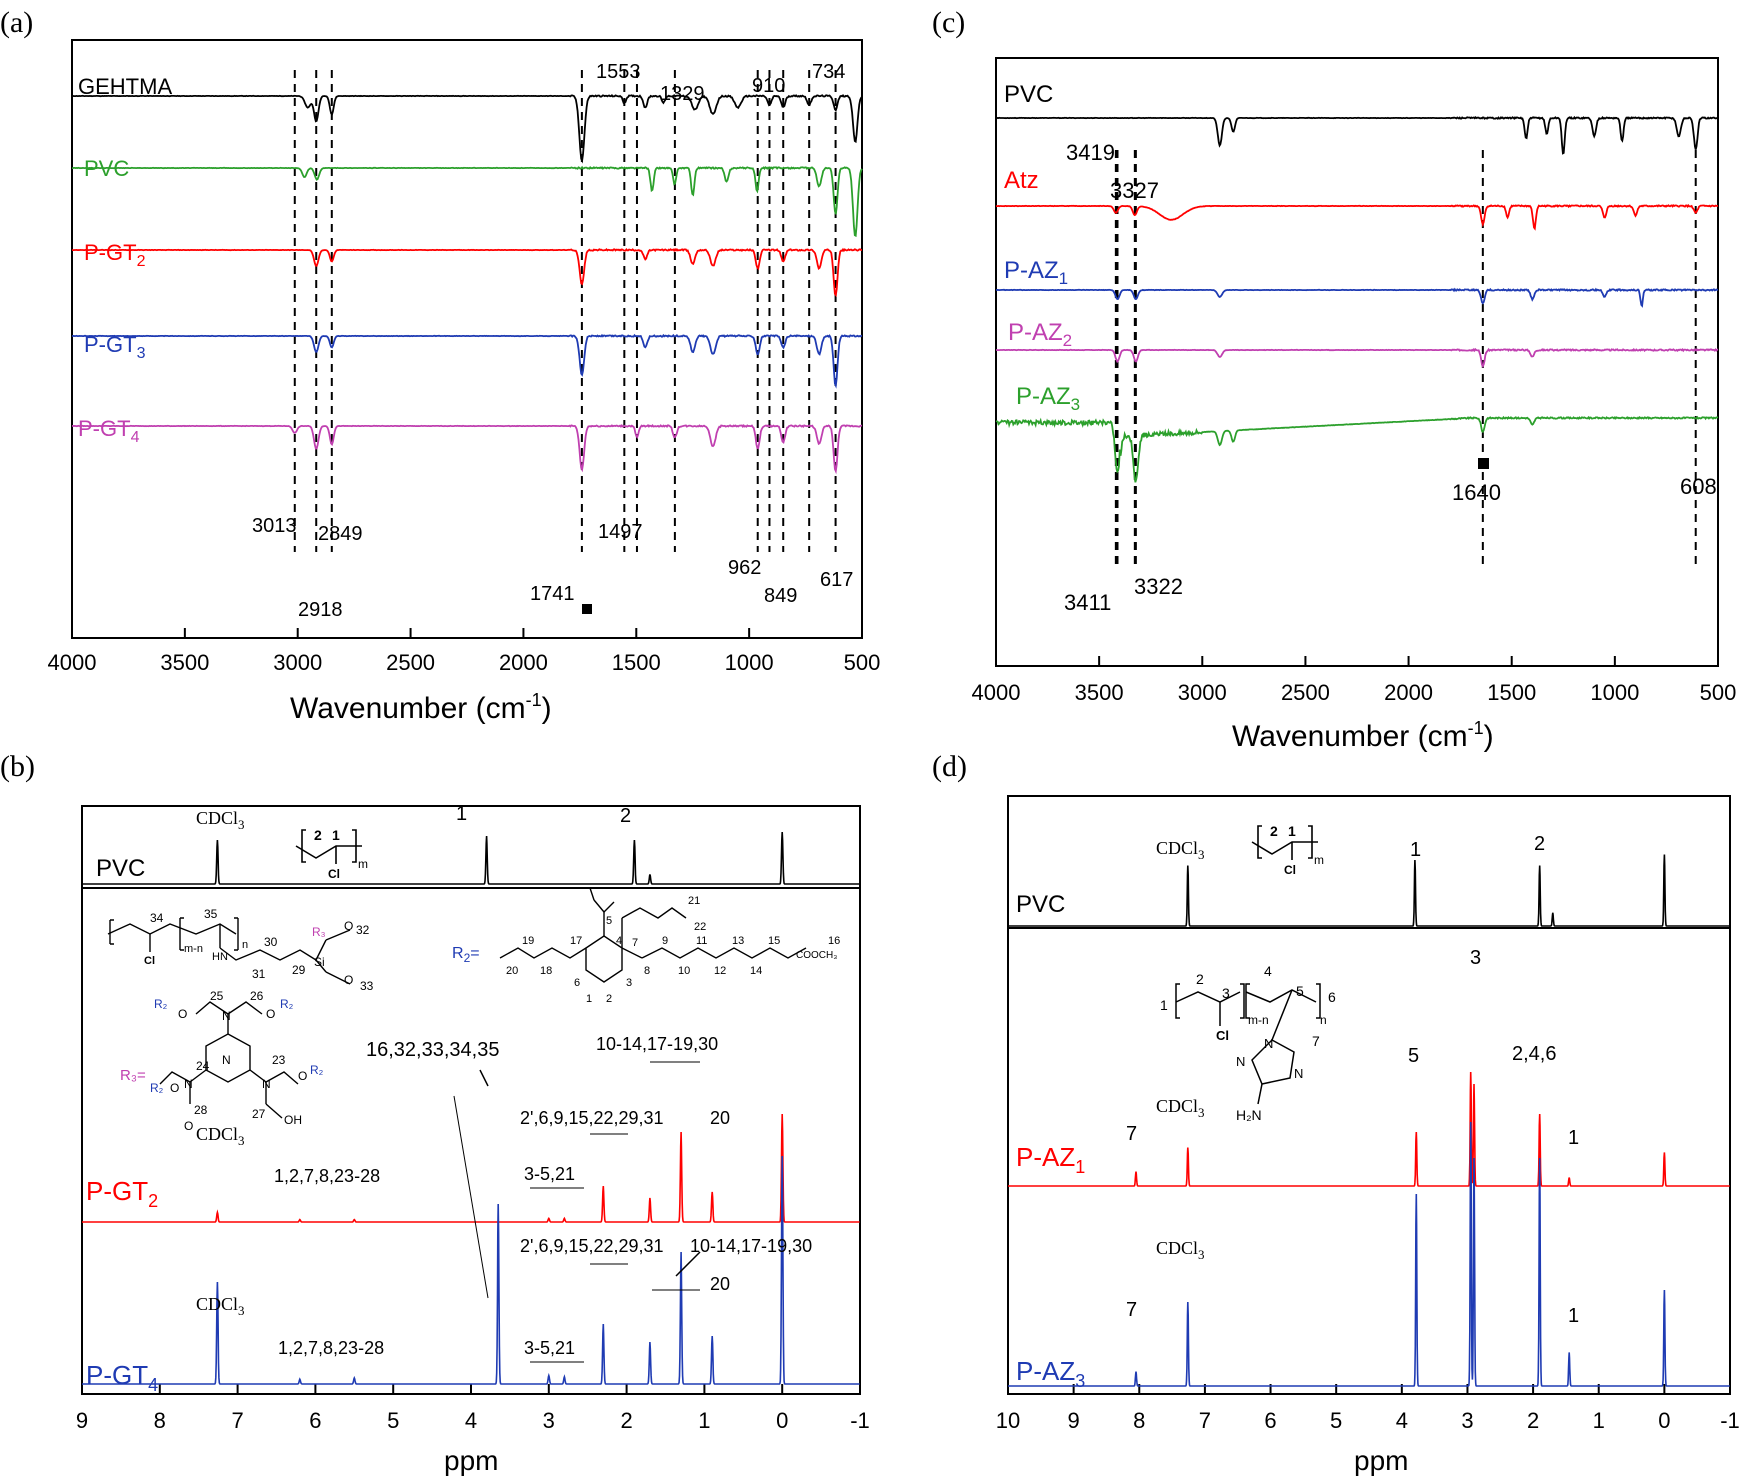  I want to click on annotation-962: 962, so click(744, 568).